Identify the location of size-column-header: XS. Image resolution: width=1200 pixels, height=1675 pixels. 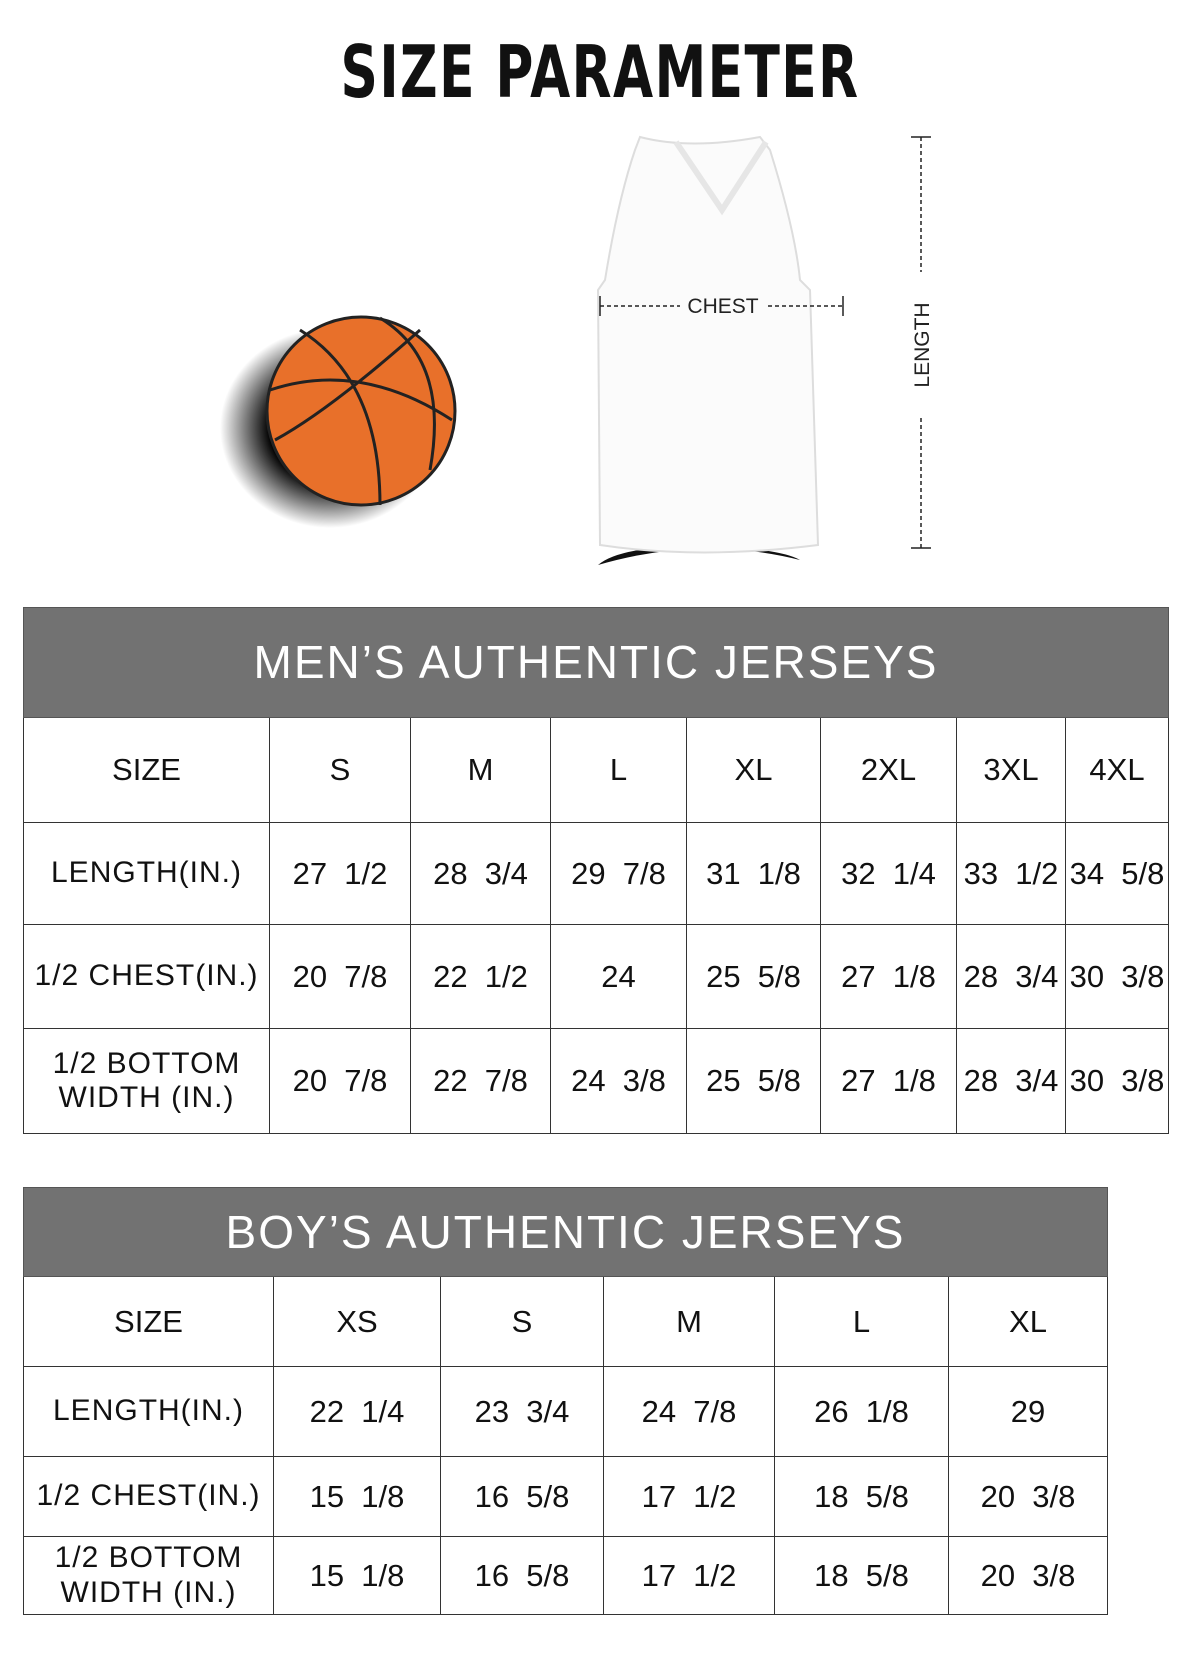
(357, 1321).